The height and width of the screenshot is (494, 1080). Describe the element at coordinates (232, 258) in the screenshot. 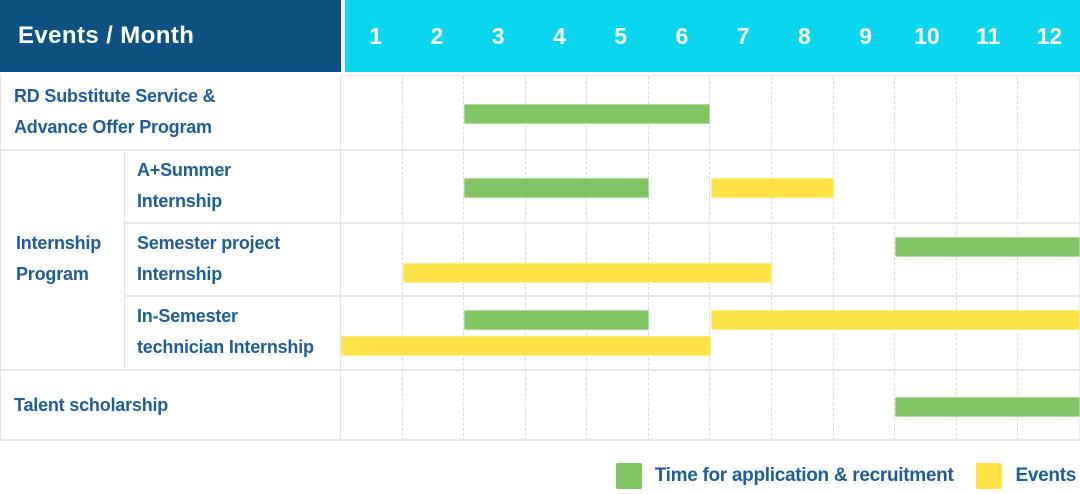

I see `row-label-semester-project-internship: Semester project Internship` at that location.